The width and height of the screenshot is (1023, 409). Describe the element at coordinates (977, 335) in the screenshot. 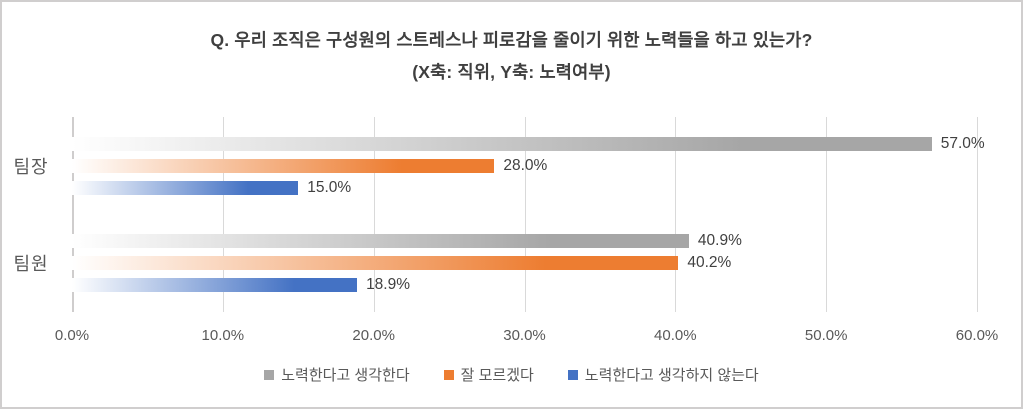

I see `x-tick-label-60: 60.0%` at that location.